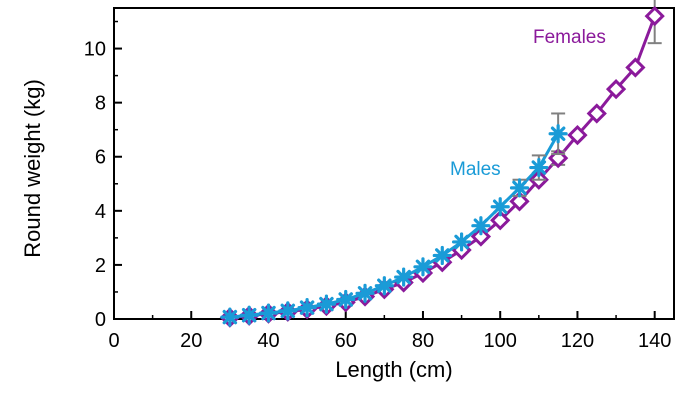  What do you see at coordinates (100, 266) in the screenshot?
I see `y-tick-label: 2` at bounding box center [100, 266].